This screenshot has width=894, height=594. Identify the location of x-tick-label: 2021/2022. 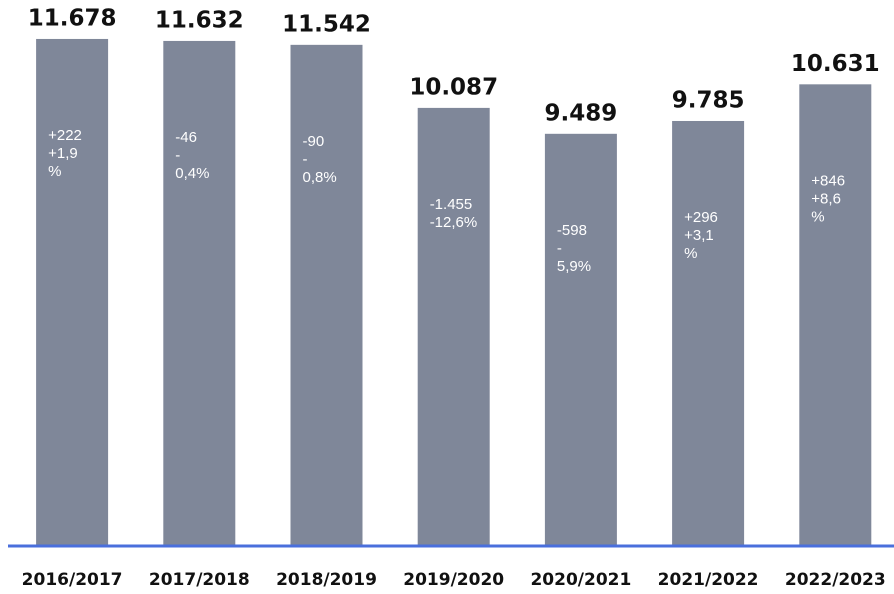
(708, 580).